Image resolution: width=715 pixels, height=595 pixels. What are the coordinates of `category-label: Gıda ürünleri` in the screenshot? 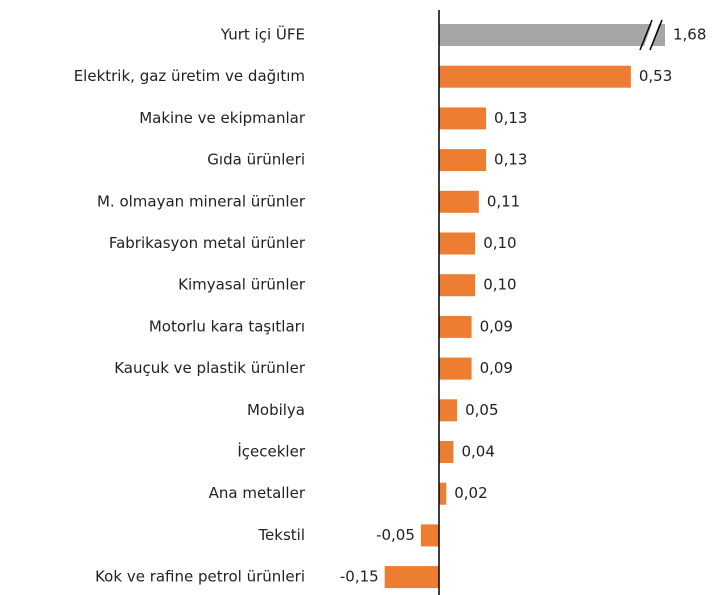 It's located at (256, 160).